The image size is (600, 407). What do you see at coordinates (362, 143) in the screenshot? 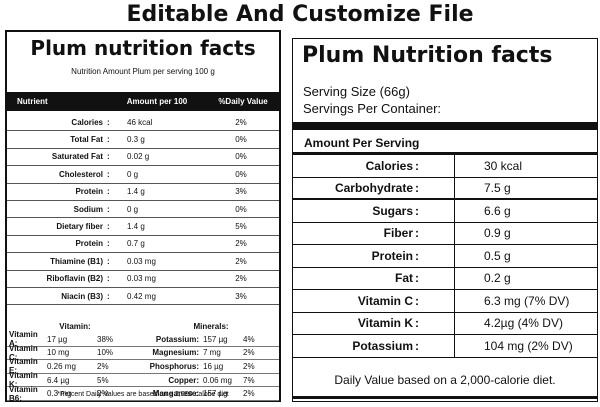
I see `amount-per-serving: Amount Per Serving` at bounding box center [362, 143].